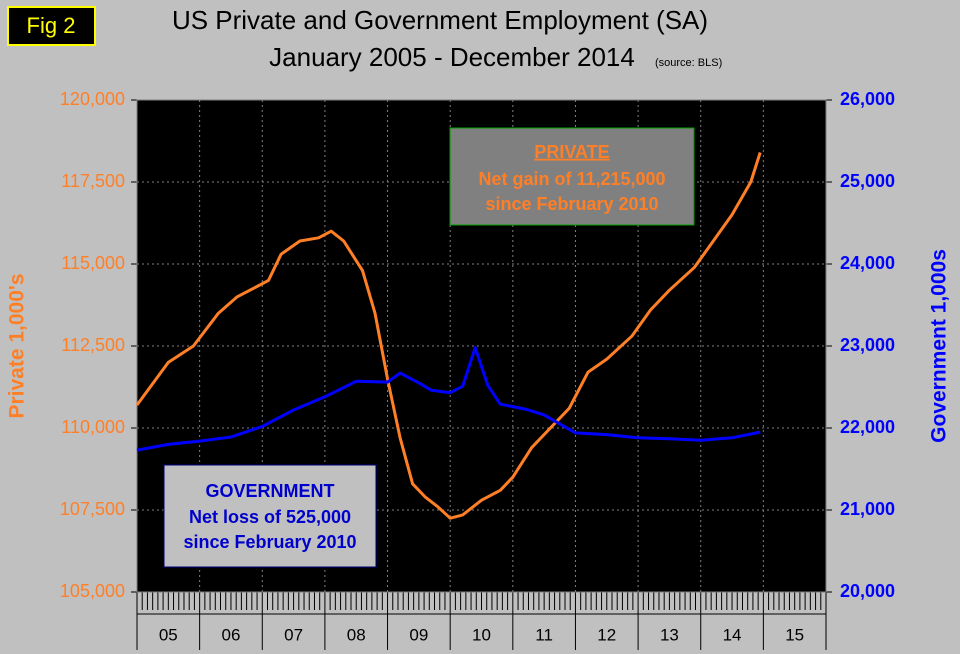  What do you see at coordinates (92, 591) in the screenshot?
I see `y-tick-label: 105,000` at bounding box center [92, 591].